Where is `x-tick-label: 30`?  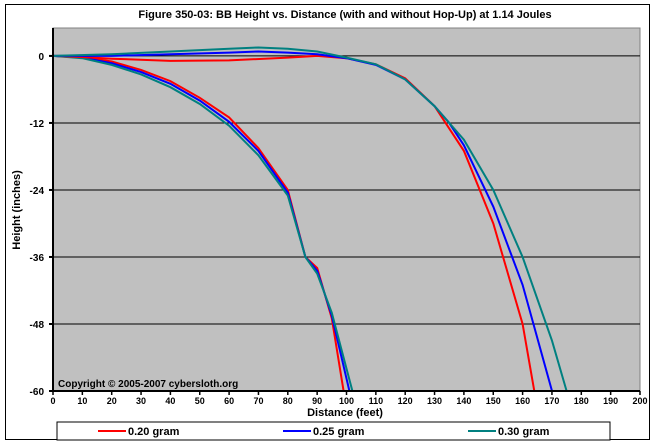
x-tick-label: 30 is located at coordinates (141, 401).